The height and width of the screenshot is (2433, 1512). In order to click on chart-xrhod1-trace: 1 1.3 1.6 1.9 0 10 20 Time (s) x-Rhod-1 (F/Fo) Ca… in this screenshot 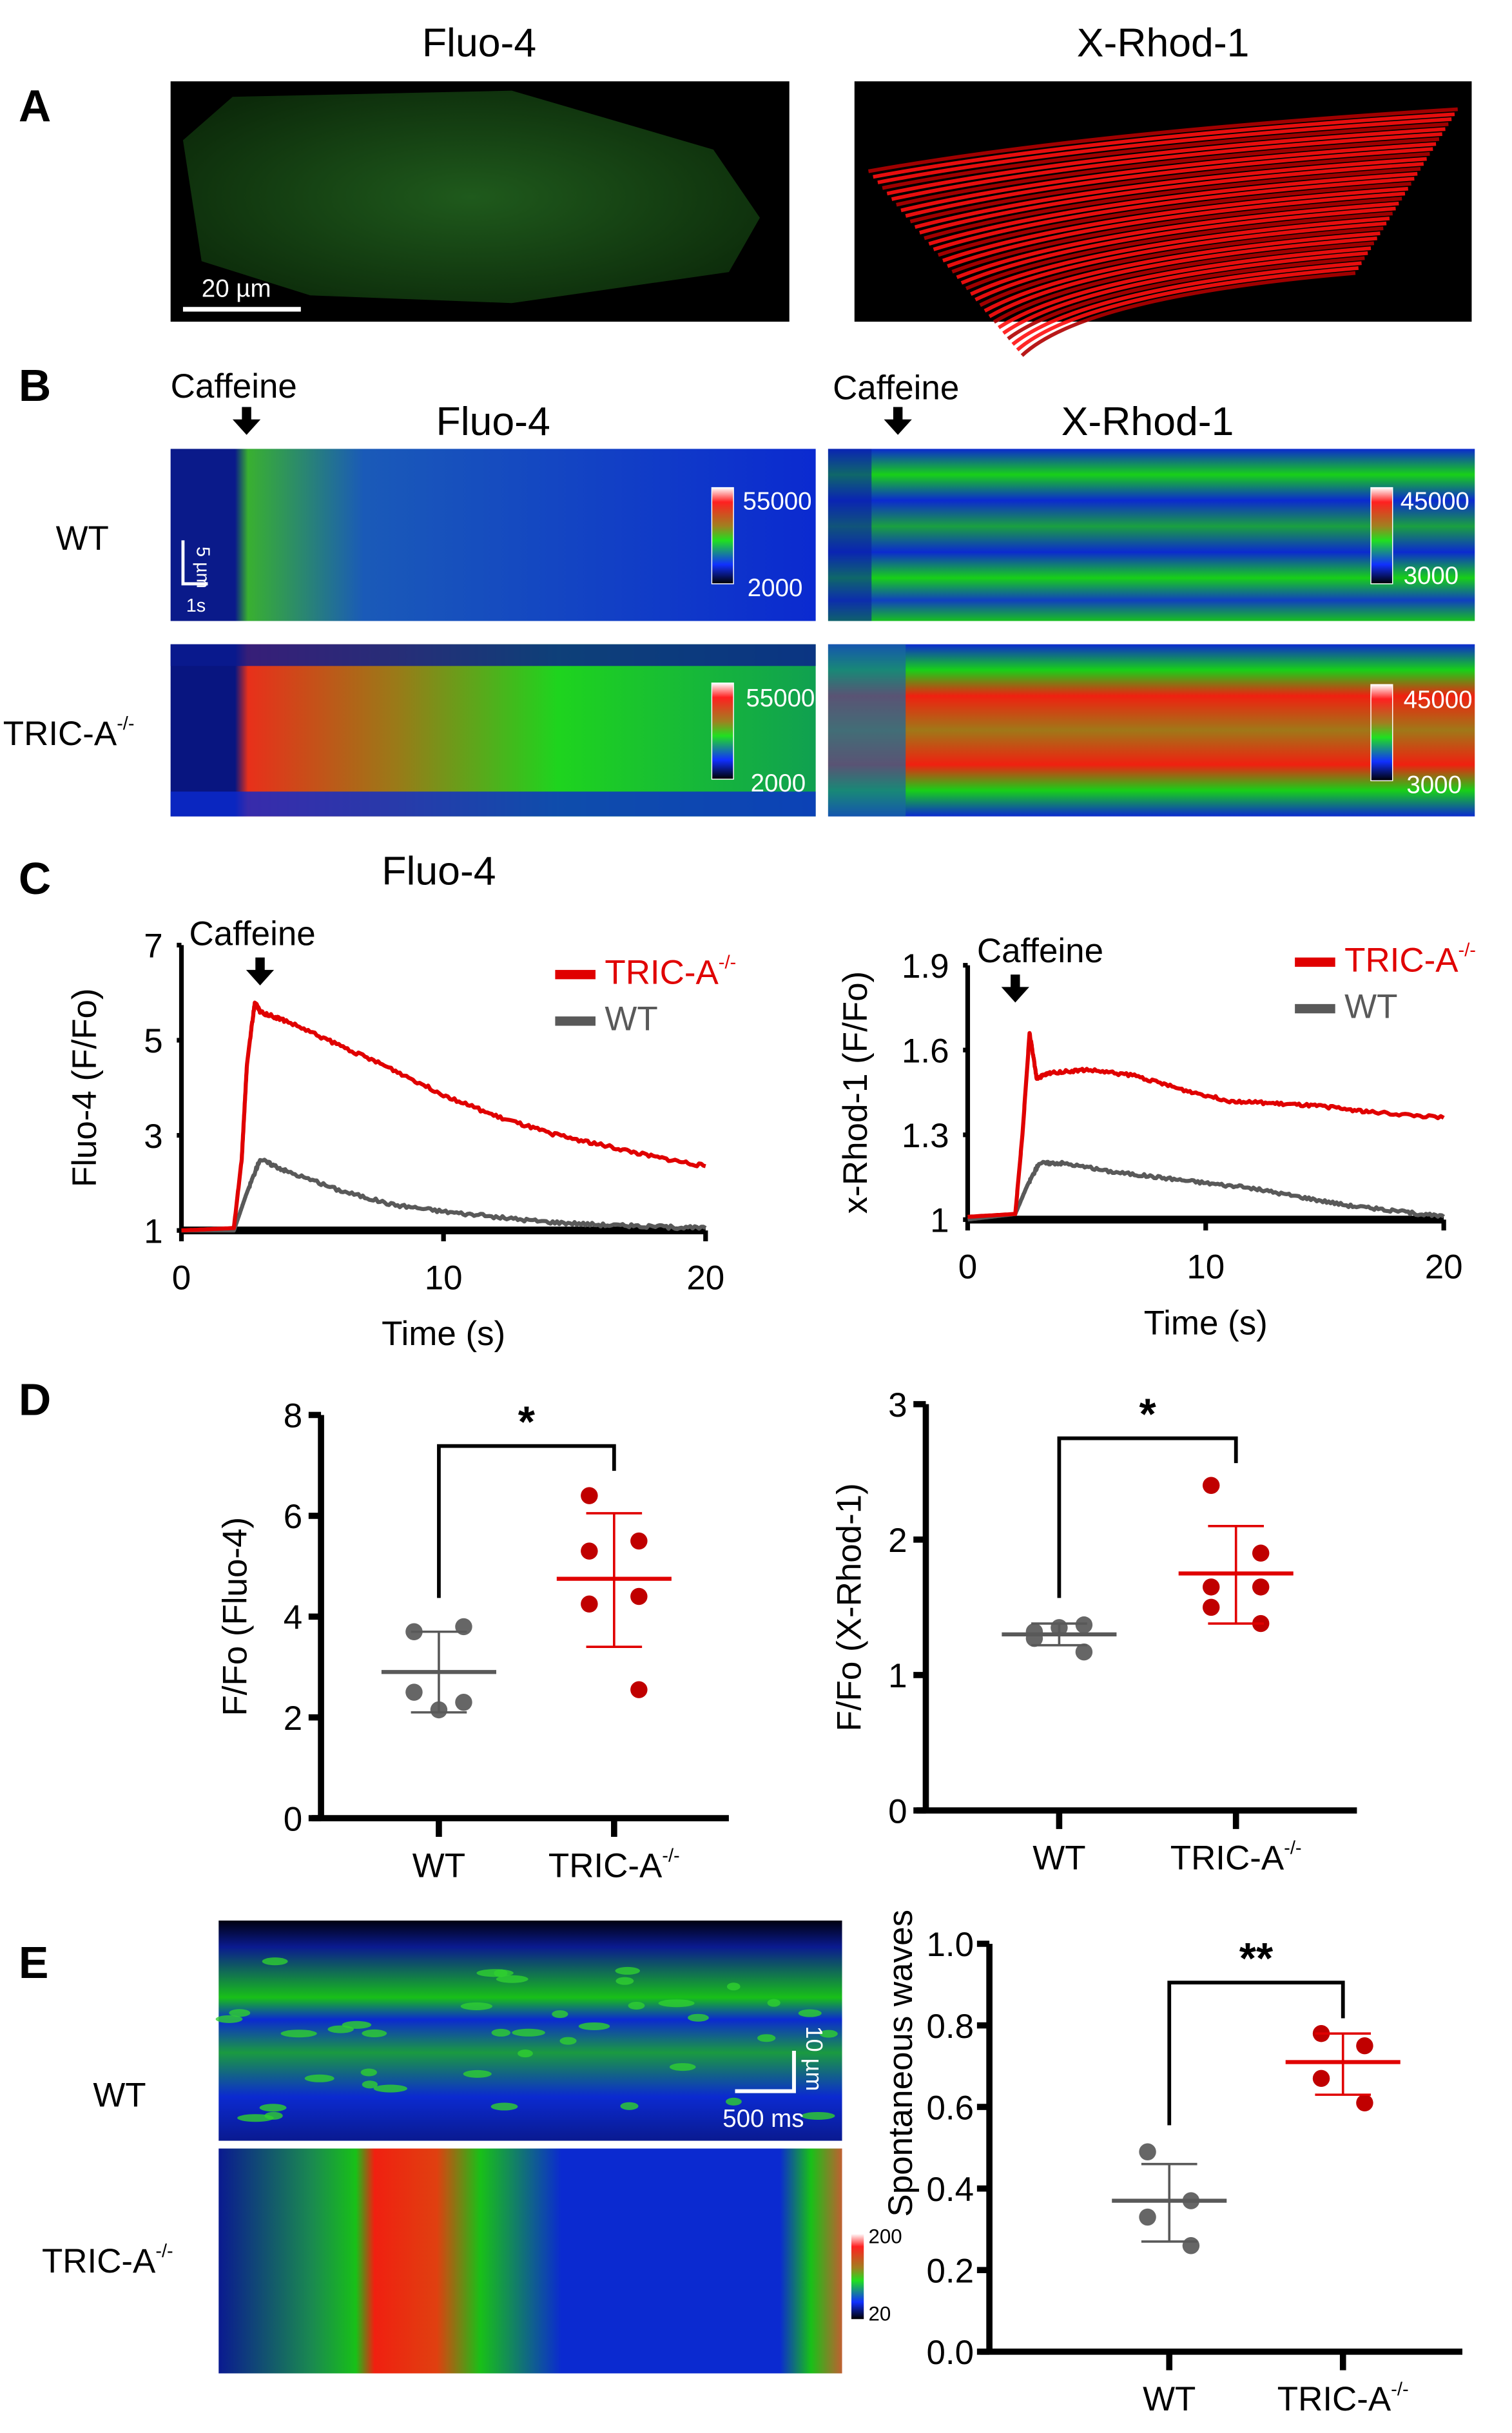, I will do `click(1156, 1137)`.